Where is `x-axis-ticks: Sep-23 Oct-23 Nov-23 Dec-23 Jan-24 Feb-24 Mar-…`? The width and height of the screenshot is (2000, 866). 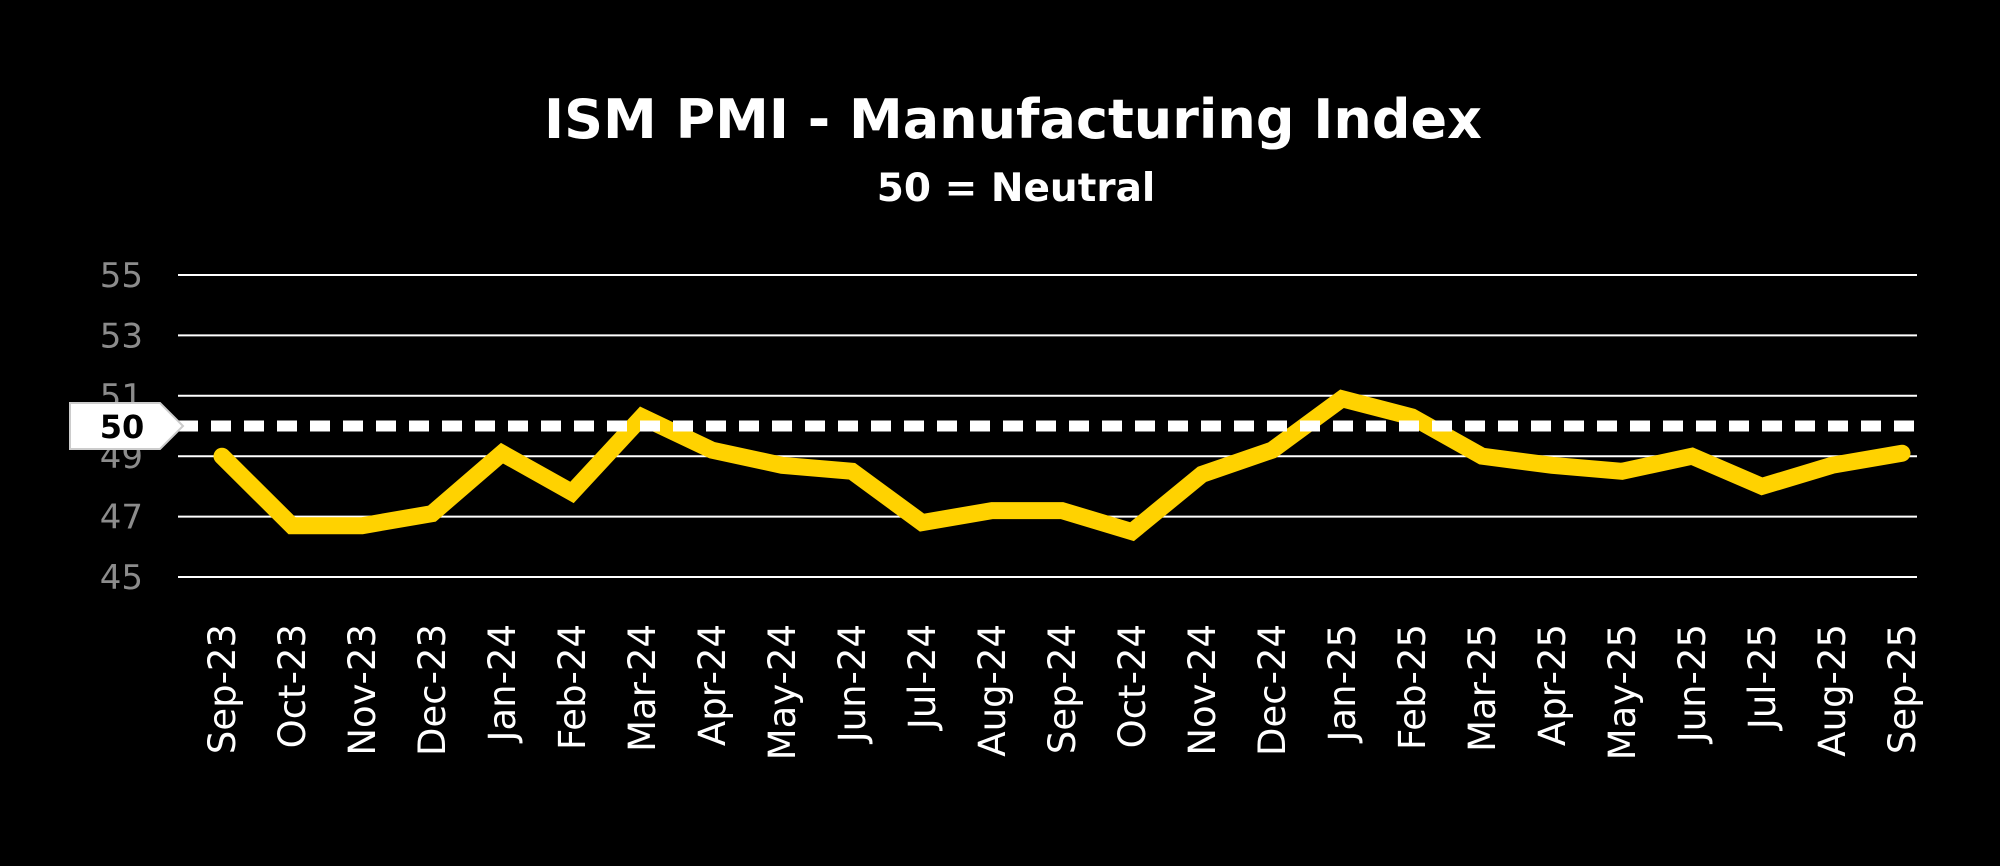
x-axis-ticks: Sep-23 Oct-23 Nov-23 Dec-23 Jan-24 Feb-24 Mar-… is located at coordinates (1062, 692).